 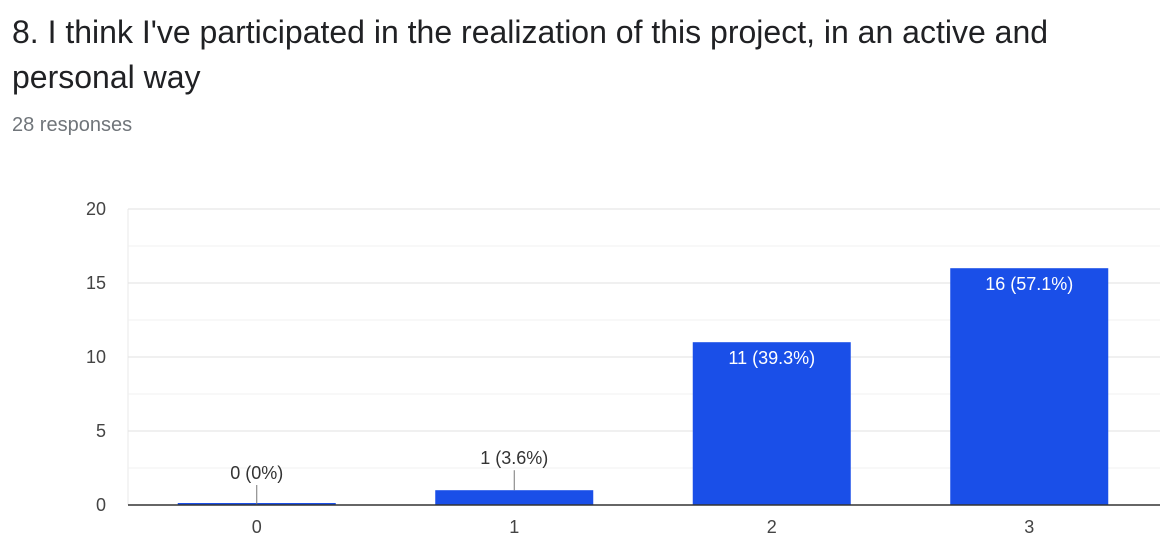 I want to click on x-tick-label: 3, so click(x=1029, y=527).